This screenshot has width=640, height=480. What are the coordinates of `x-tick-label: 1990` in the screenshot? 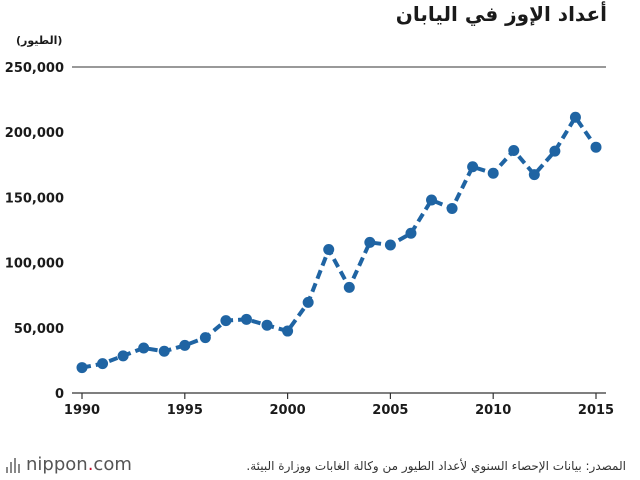 It's located at (82, 410).